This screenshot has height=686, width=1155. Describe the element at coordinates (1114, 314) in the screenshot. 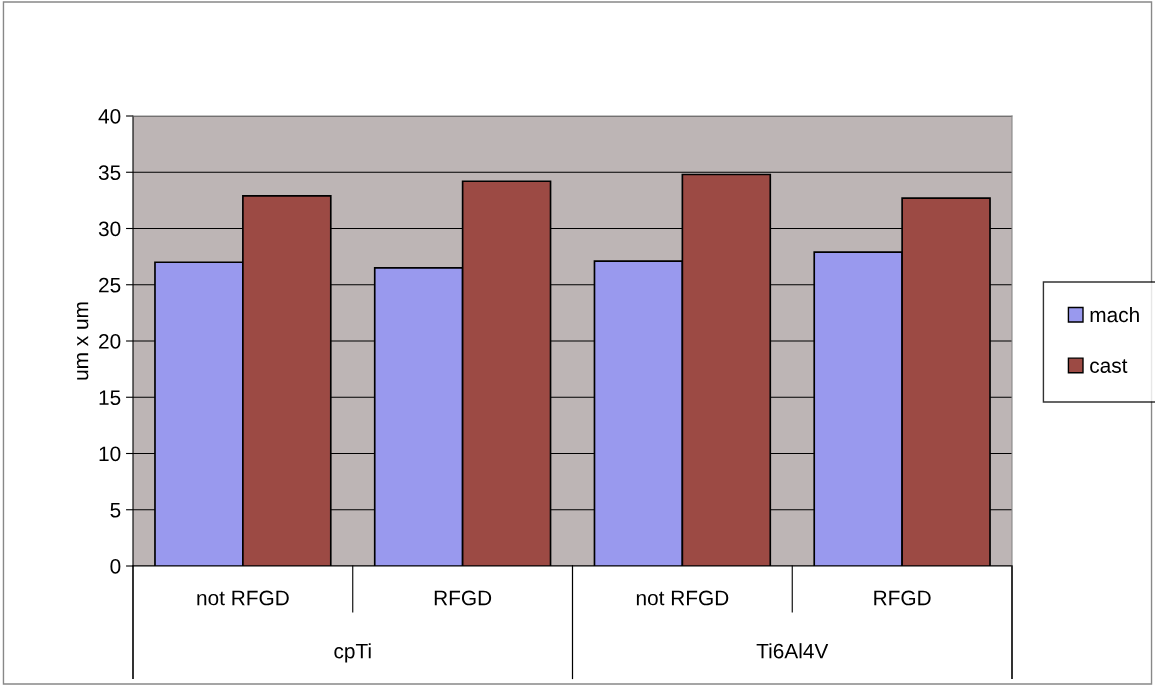

I see `legend-label: mach` at that location.